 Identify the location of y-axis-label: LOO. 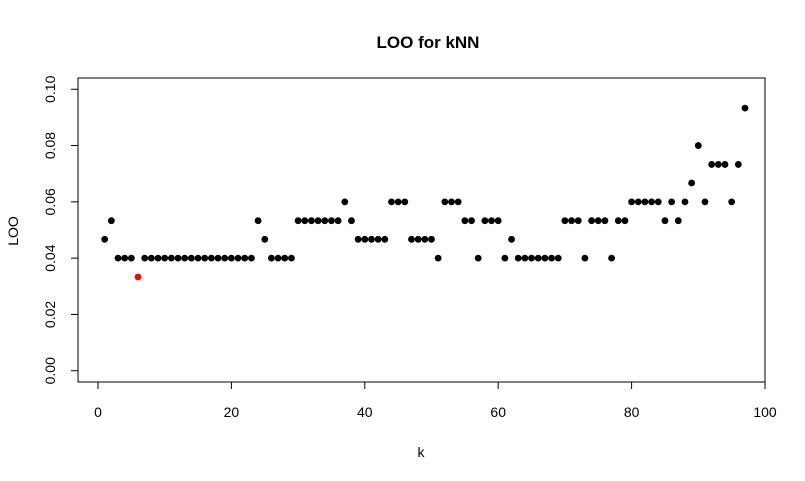
(13, 231).